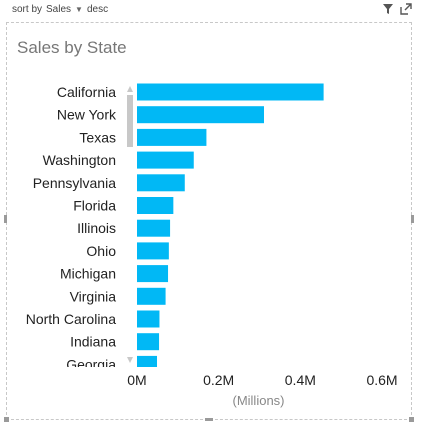 The height and width of the screenshot is (429, 424). Describe the element at coordinates (71, 319) in the screenshot. I see `category-label: North Carolina` at that location.